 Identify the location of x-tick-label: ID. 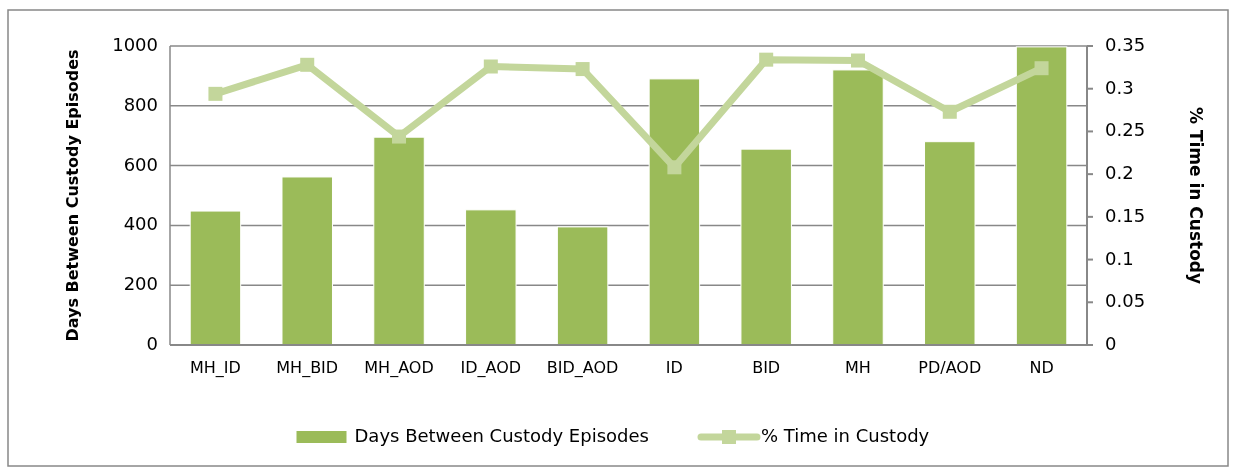
(674, 367).